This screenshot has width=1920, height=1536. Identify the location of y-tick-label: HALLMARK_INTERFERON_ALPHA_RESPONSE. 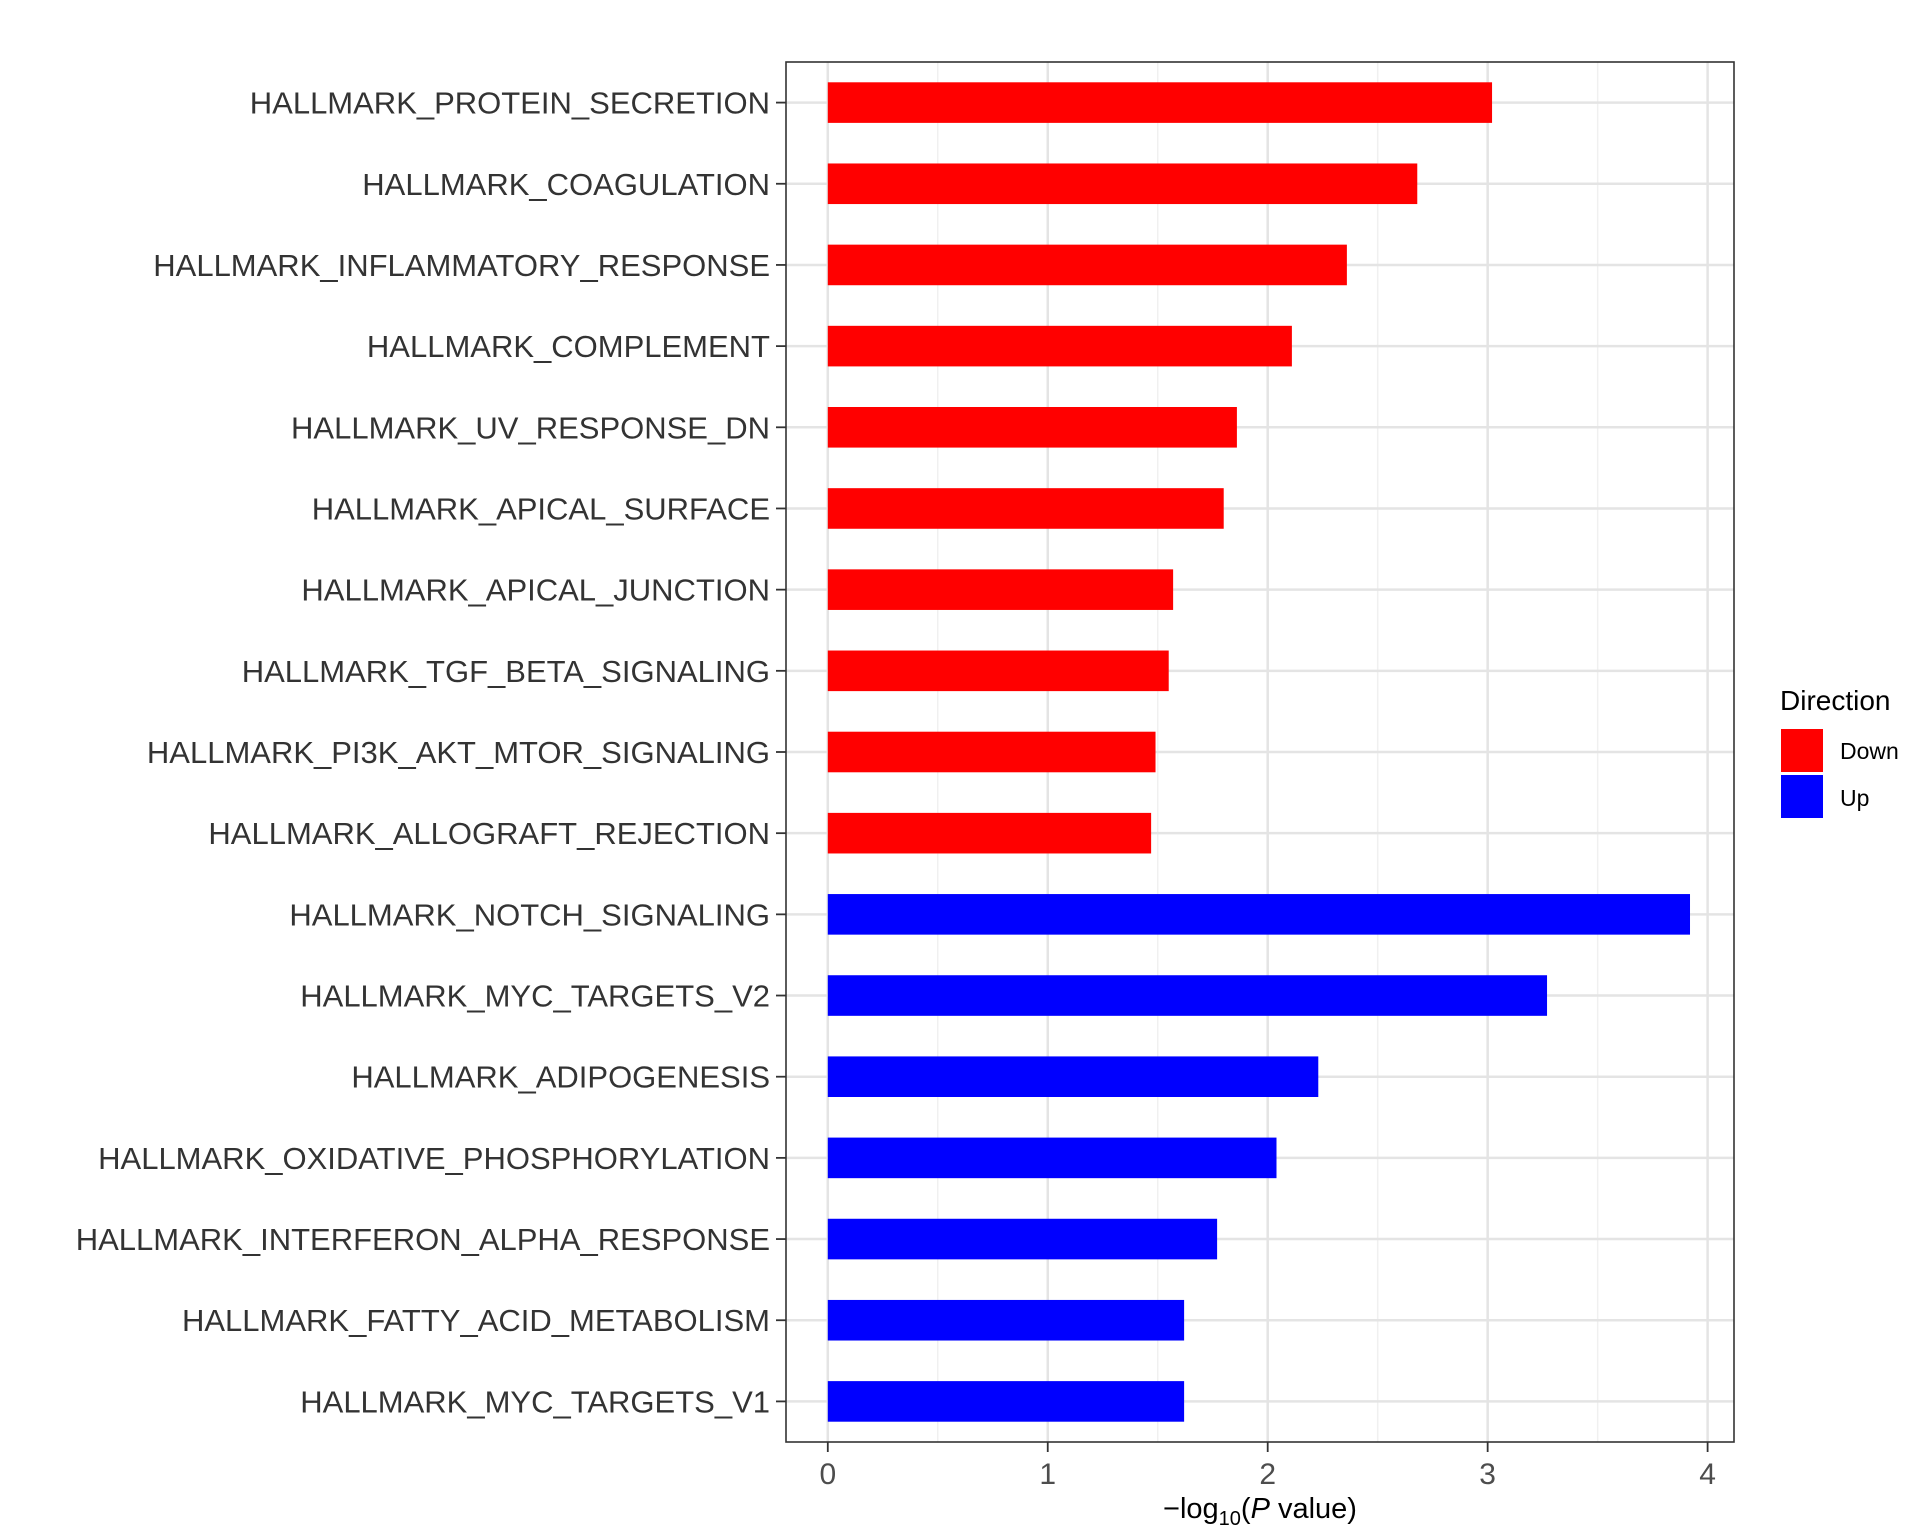
(423, 1239).